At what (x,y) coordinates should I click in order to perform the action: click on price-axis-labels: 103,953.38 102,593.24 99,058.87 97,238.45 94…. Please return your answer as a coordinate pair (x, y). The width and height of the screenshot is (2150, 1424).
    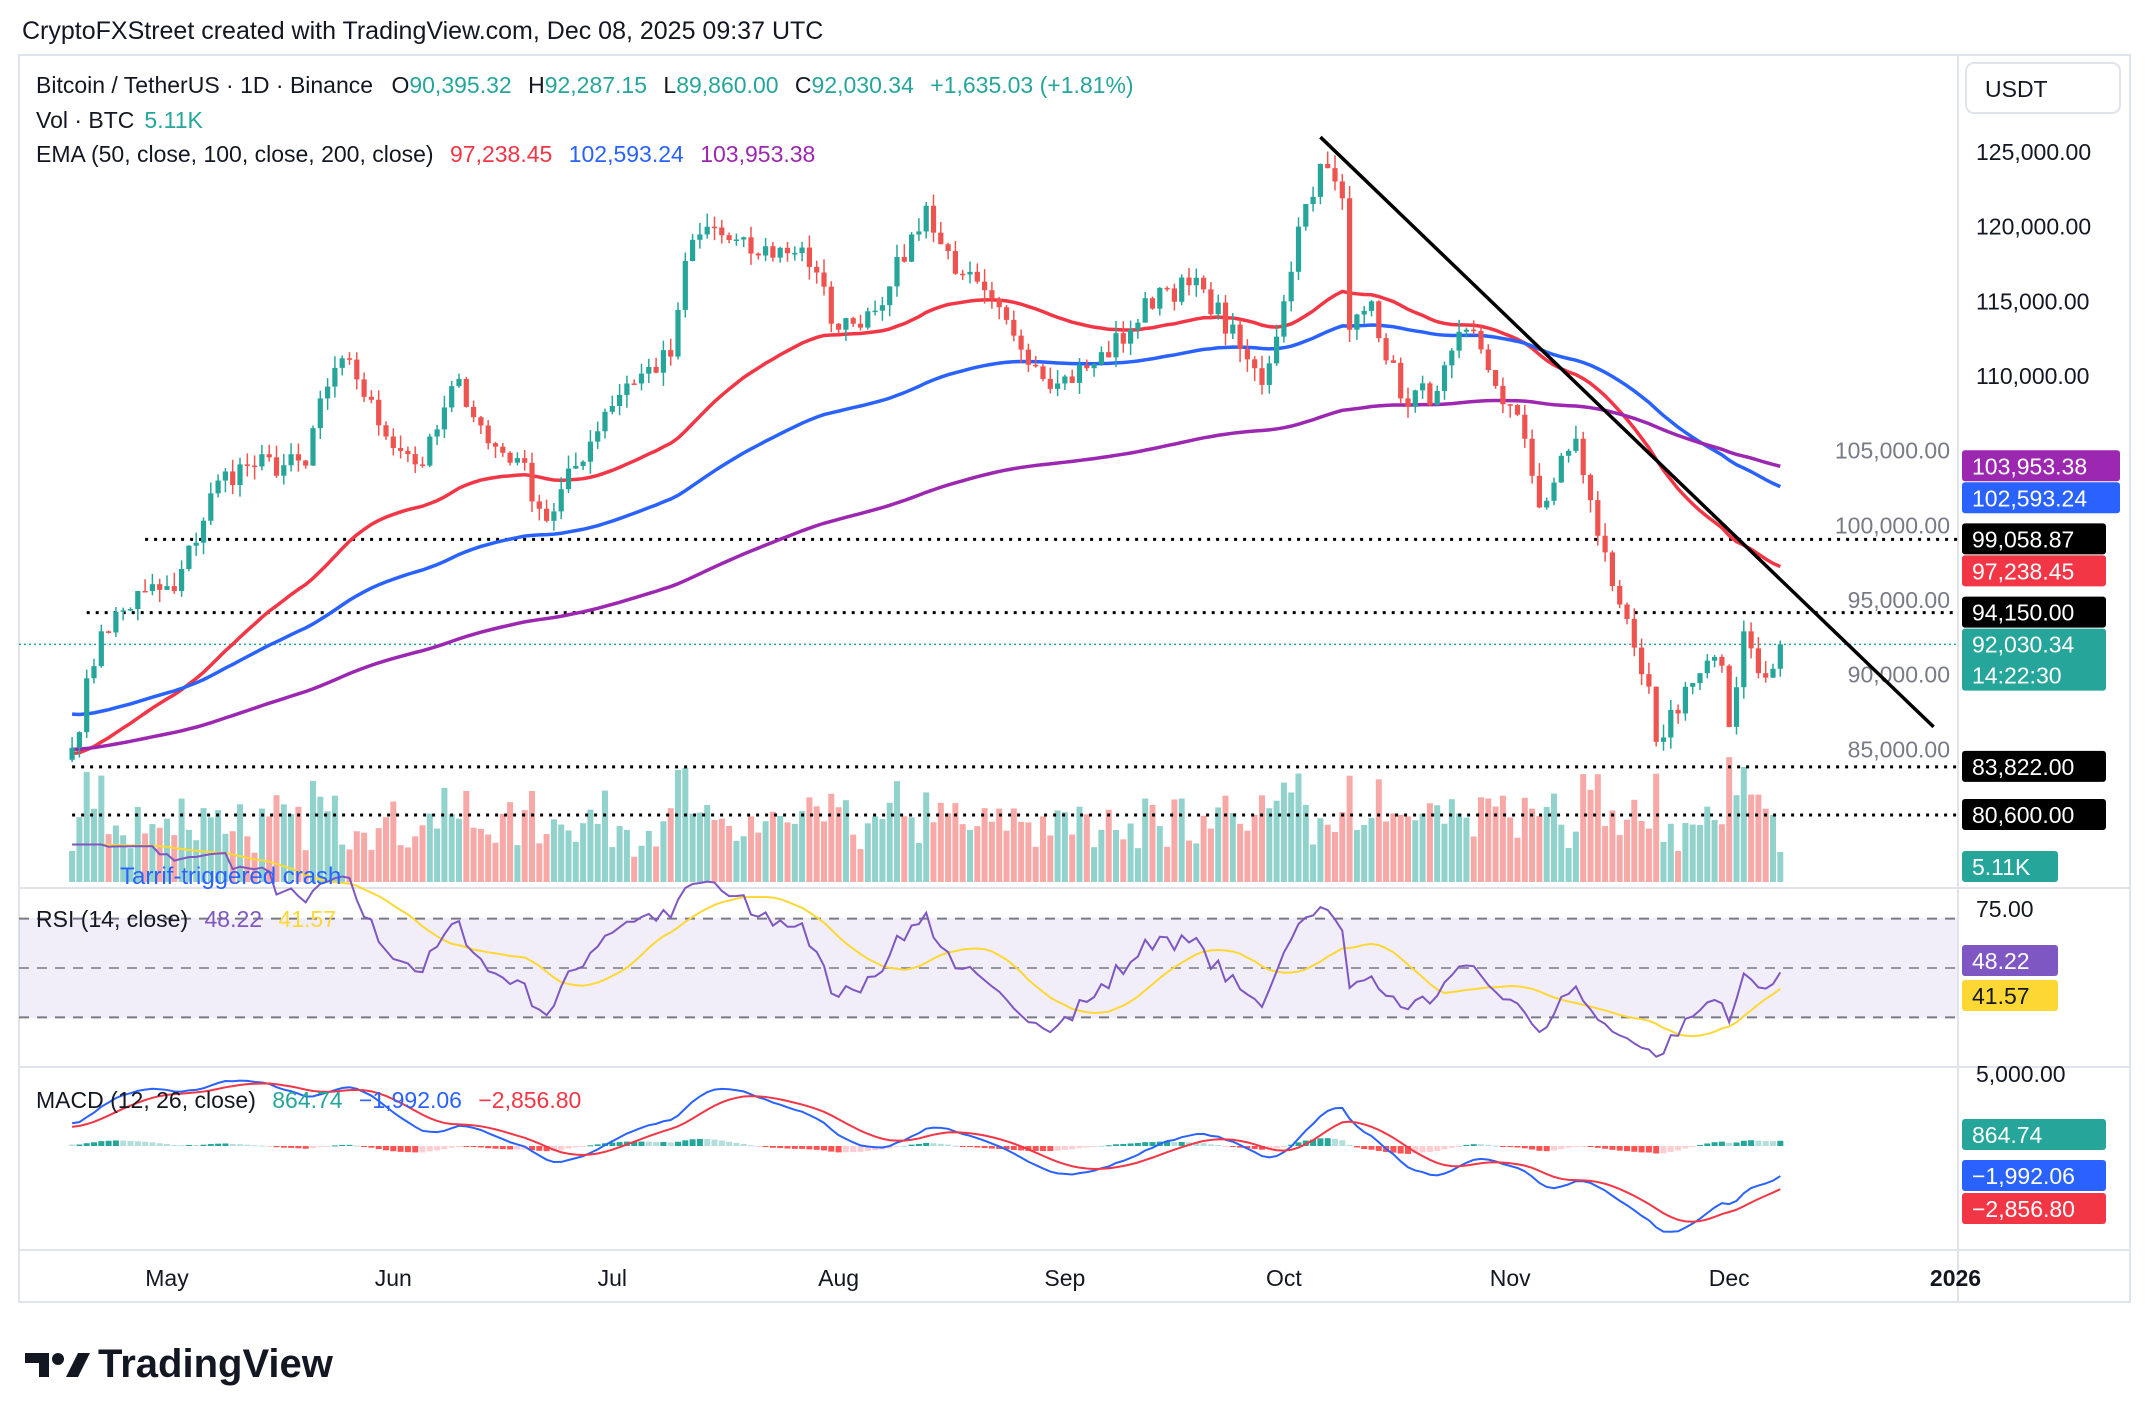
    Looking at the image, I should click on (2041, 837).